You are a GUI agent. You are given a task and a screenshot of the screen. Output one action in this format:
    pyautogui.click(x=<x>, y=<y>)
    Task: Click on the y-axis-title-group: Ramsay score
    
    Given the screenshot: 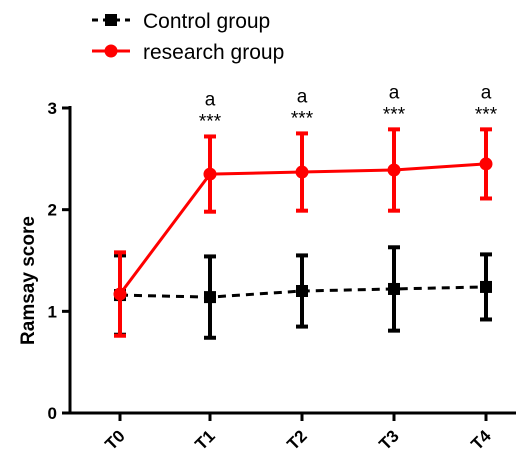 What is the action you would take?
    pyautogui.click(x=28, y=280)
    